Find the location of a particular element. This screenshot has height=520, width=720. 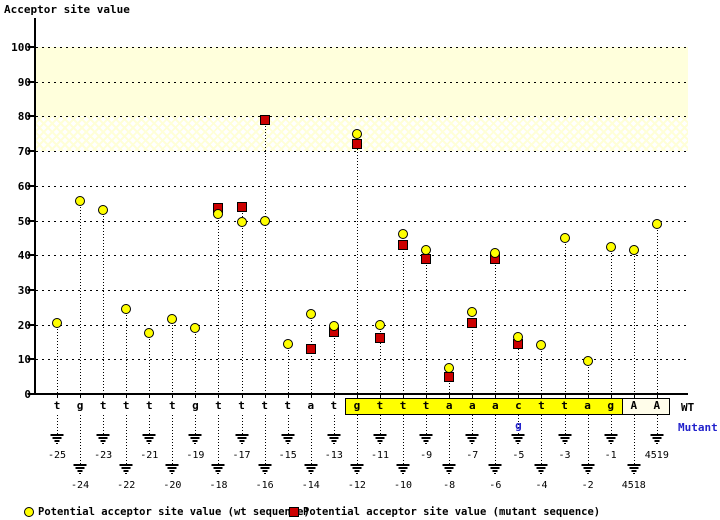

position-stem--13 is located at coordinates (334, 424).